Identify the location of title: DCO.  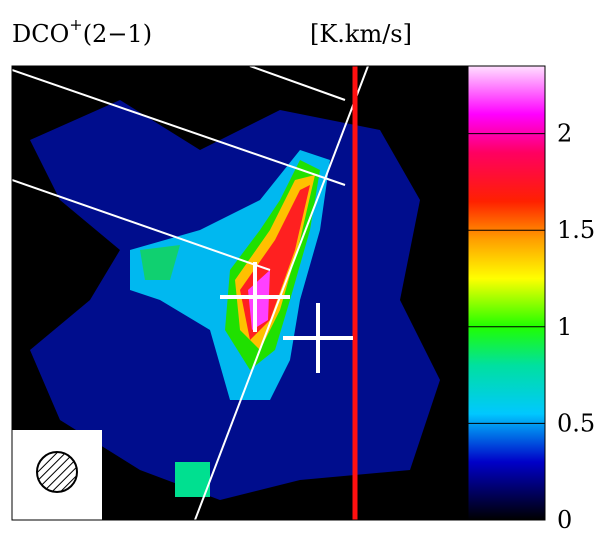
(40, 34).